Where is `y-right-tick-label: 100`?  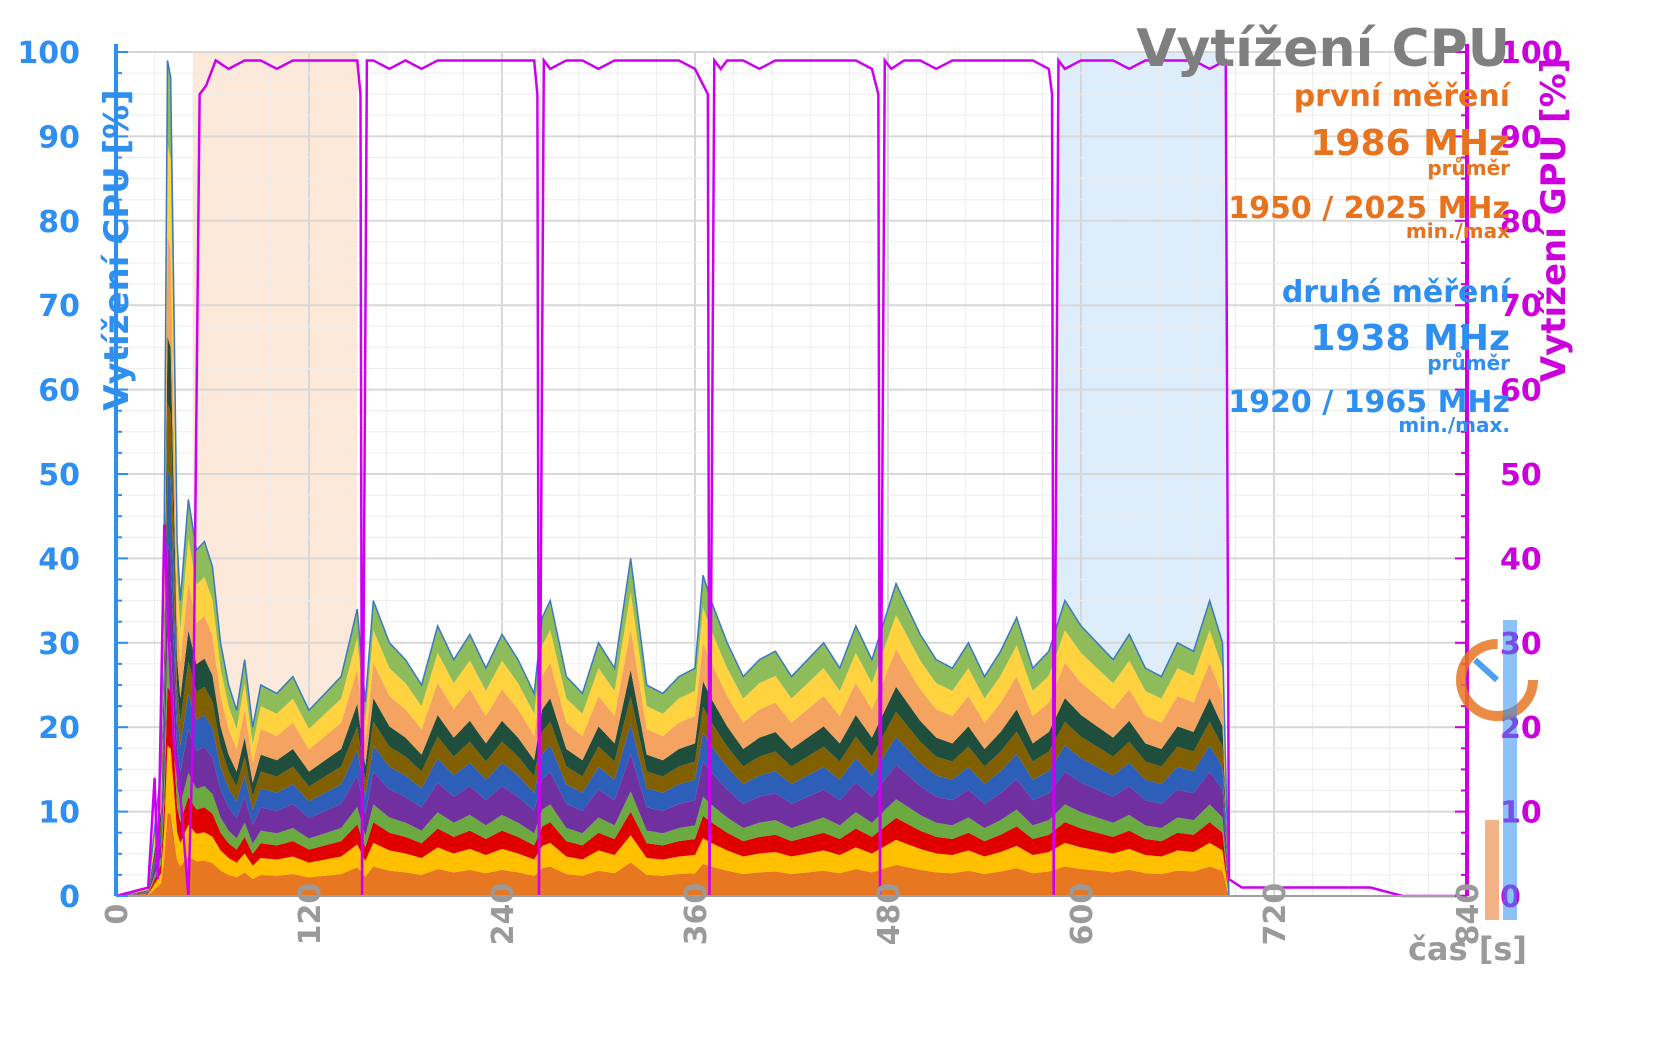 y-right-tick-label: 100 is located at coordinates (1531, 53).